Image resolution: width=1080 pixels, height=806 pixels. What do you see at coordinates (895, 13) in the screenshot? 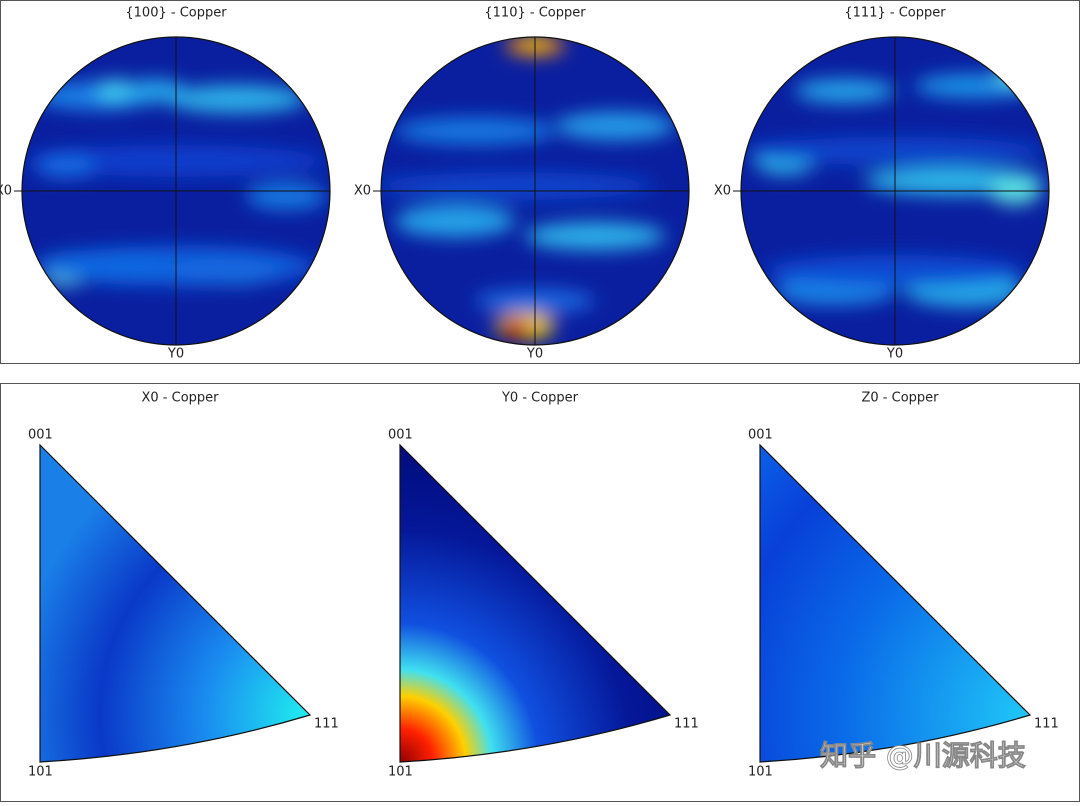
I see `pole-title: {111} - Copper` at bounding box center [895, 13].